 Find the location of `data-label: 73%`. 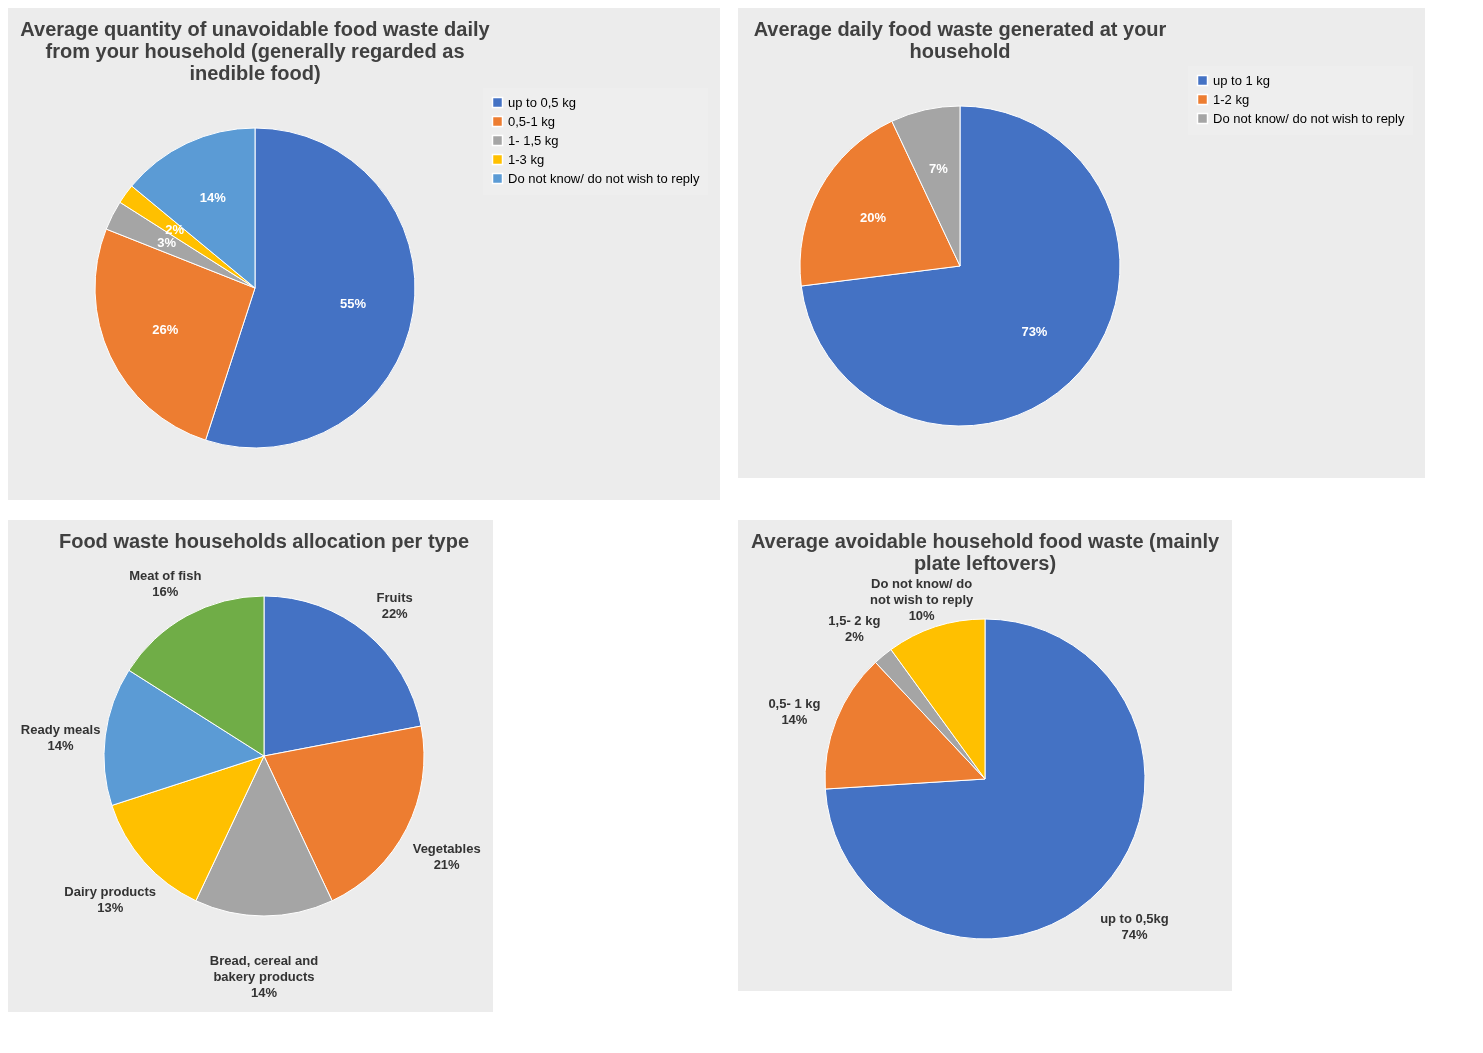

data-label: 73% is located at coordinates (1034, 331).